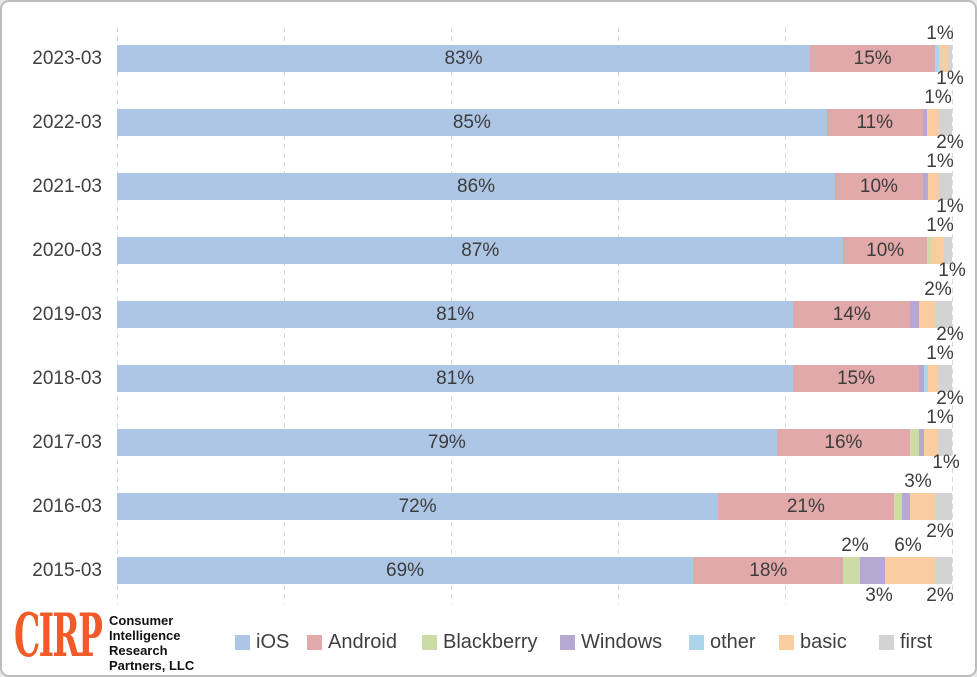 This screenshot has width=977, height=677. I want to click on bar-row: 79% 16%, so click(534, 442).